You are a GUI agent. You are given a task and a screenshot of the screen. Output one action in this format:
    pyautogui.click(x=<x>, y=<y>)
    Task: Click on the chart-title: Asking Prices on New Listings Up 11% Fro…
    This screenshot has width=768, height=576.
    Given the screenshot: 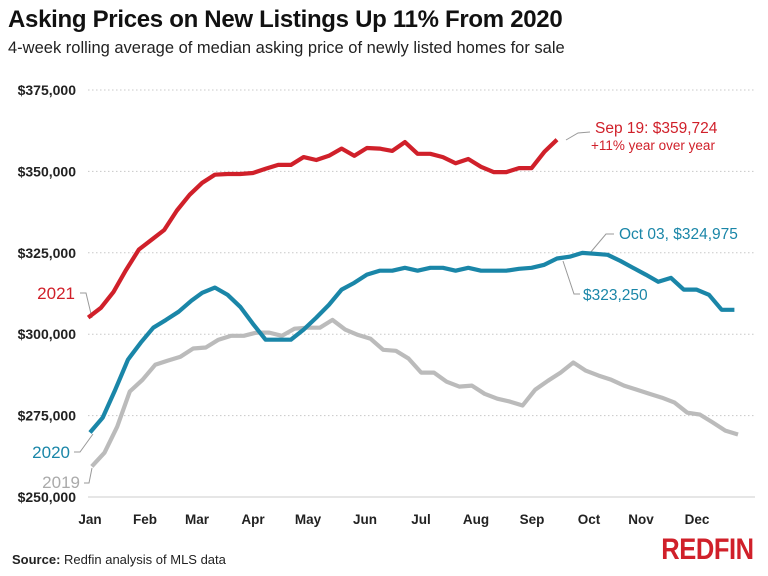 What is the action you would take?
    pyautogui.click(x=285, y=19)
    